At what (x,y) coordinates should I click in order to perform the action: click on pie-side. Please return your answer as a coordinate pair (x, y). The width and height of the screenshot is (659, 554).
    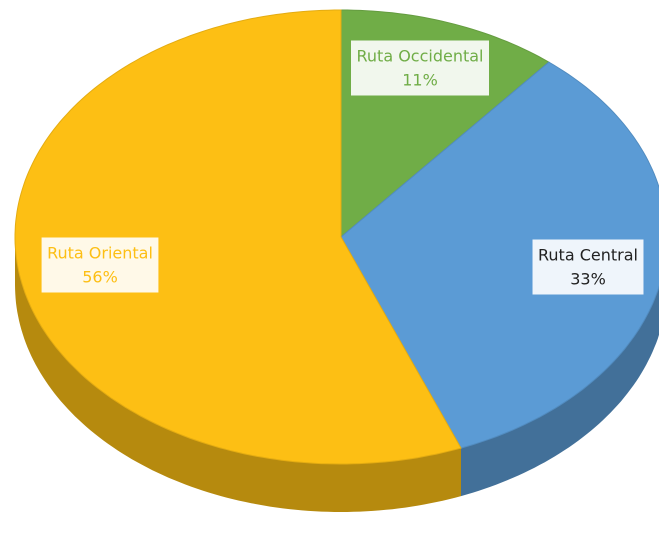
    Looking at the image, I should click on (560, 391).